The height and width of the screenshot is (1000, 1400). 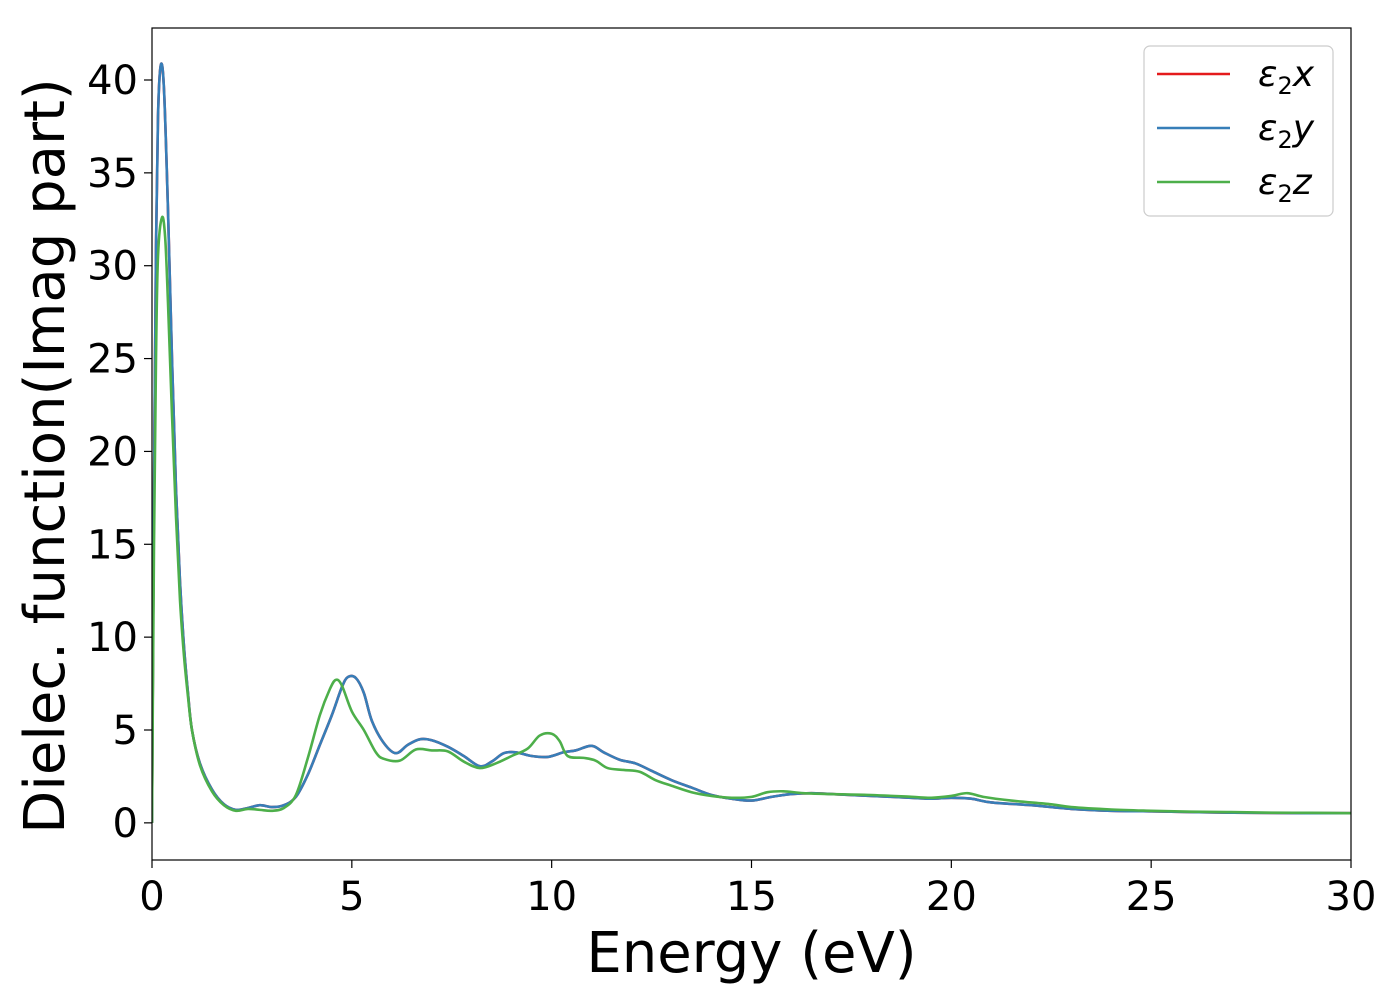 What do you see at coordinates (112, 638) in the screenshot?
I see `y-tick-label: 10` at bounding box center [112, 638].